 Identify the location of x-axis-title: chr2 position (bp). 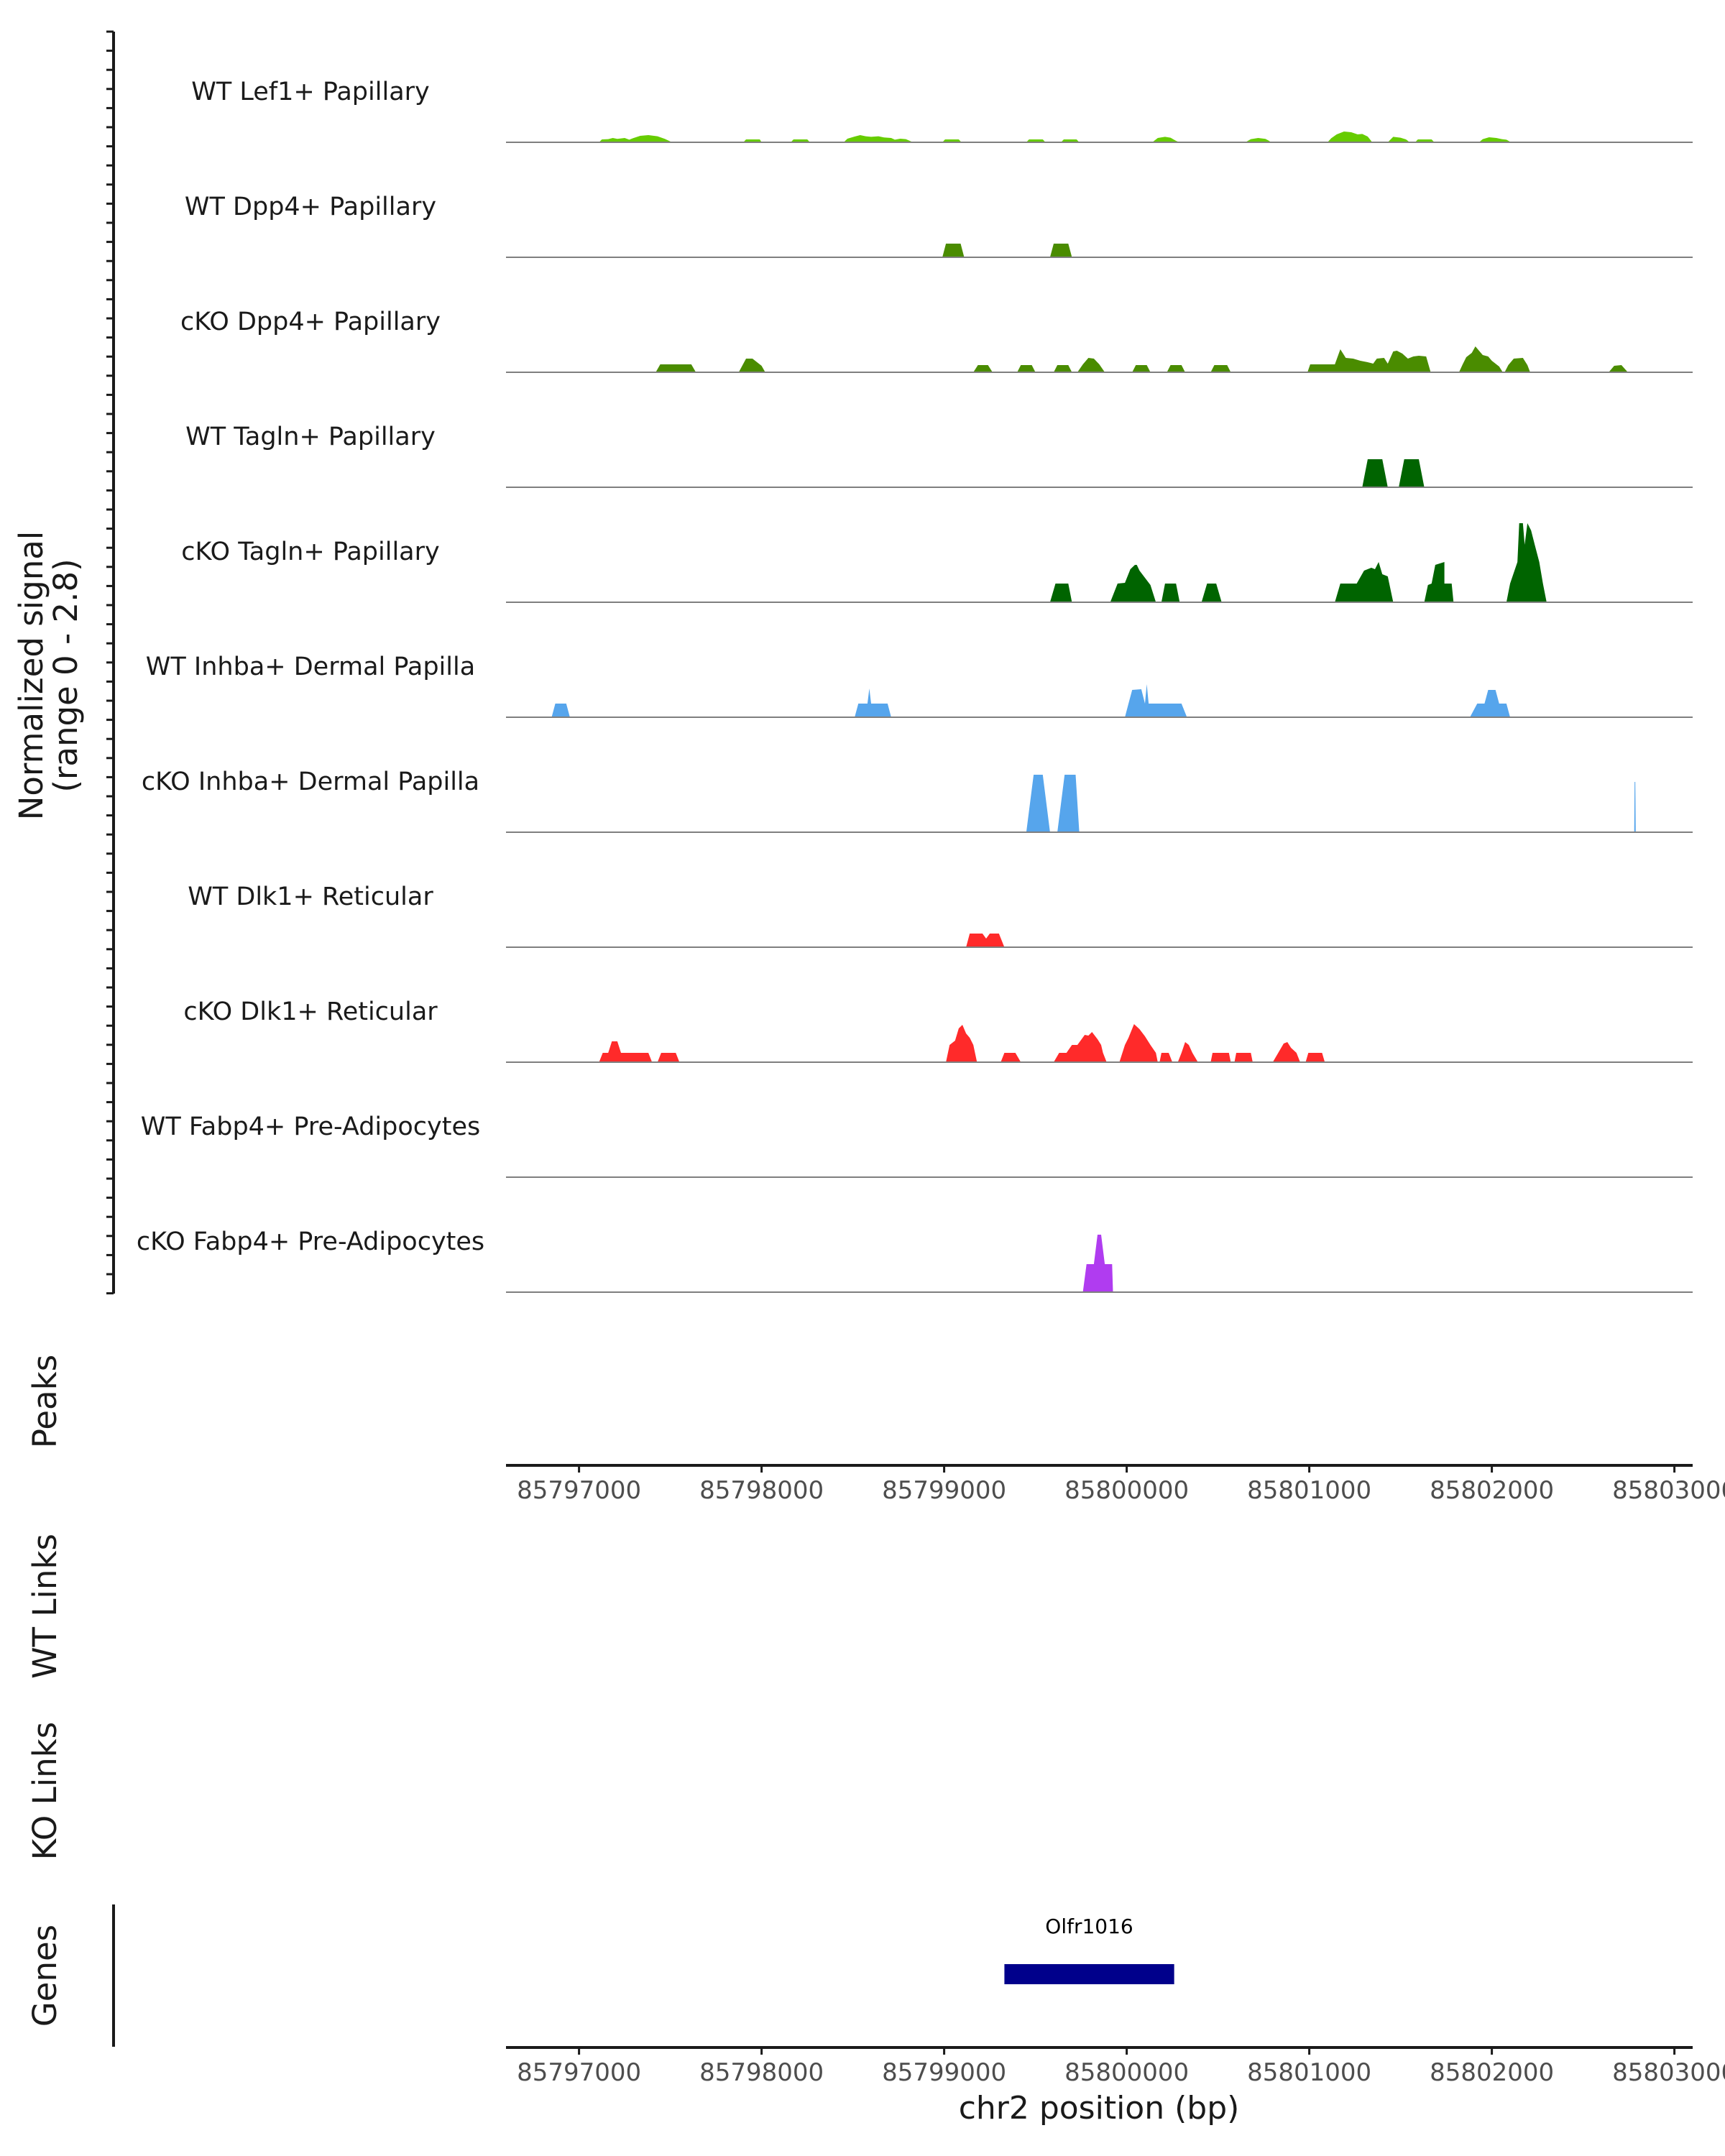
(1099, 2109).